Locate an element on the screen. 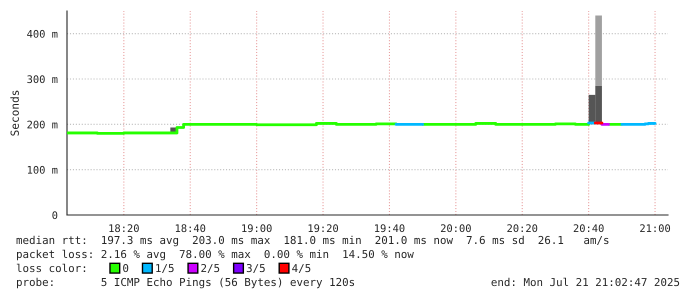 This screenshot has width=697, height=297. x-tick-label: 21:00 is located at coordinates (655, 228).